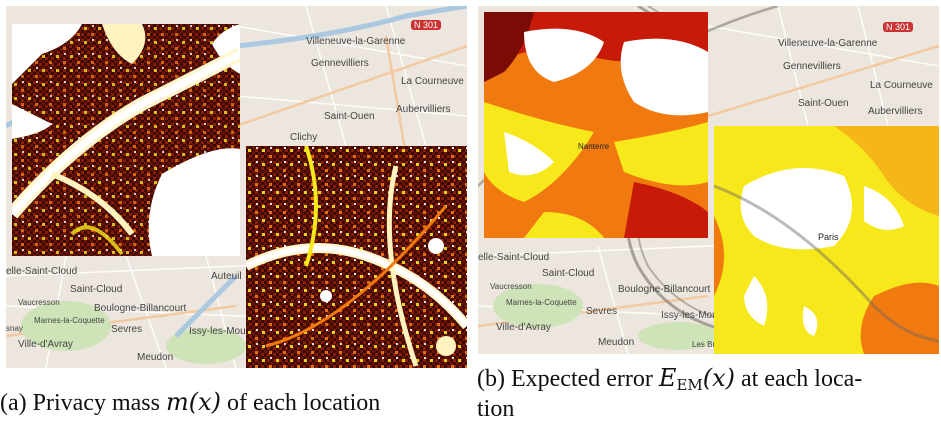  I want to click on privacy-heatmap-paris, so click(356, 257).